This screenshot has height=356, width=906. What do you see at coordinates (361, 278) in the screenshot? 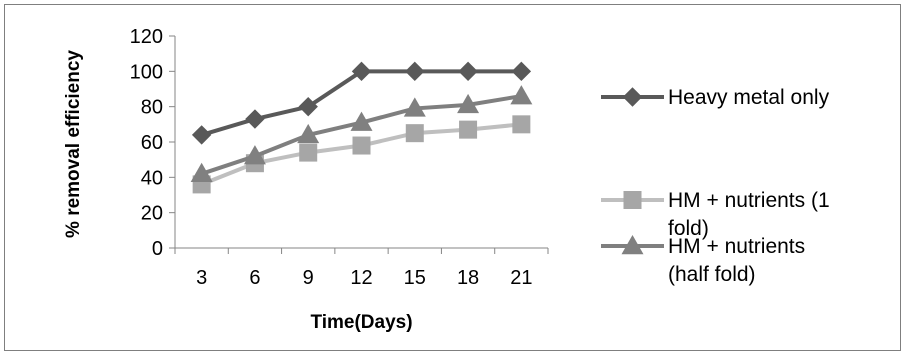
I see `x-tick-label: 12` at bounding box center [361, 278].